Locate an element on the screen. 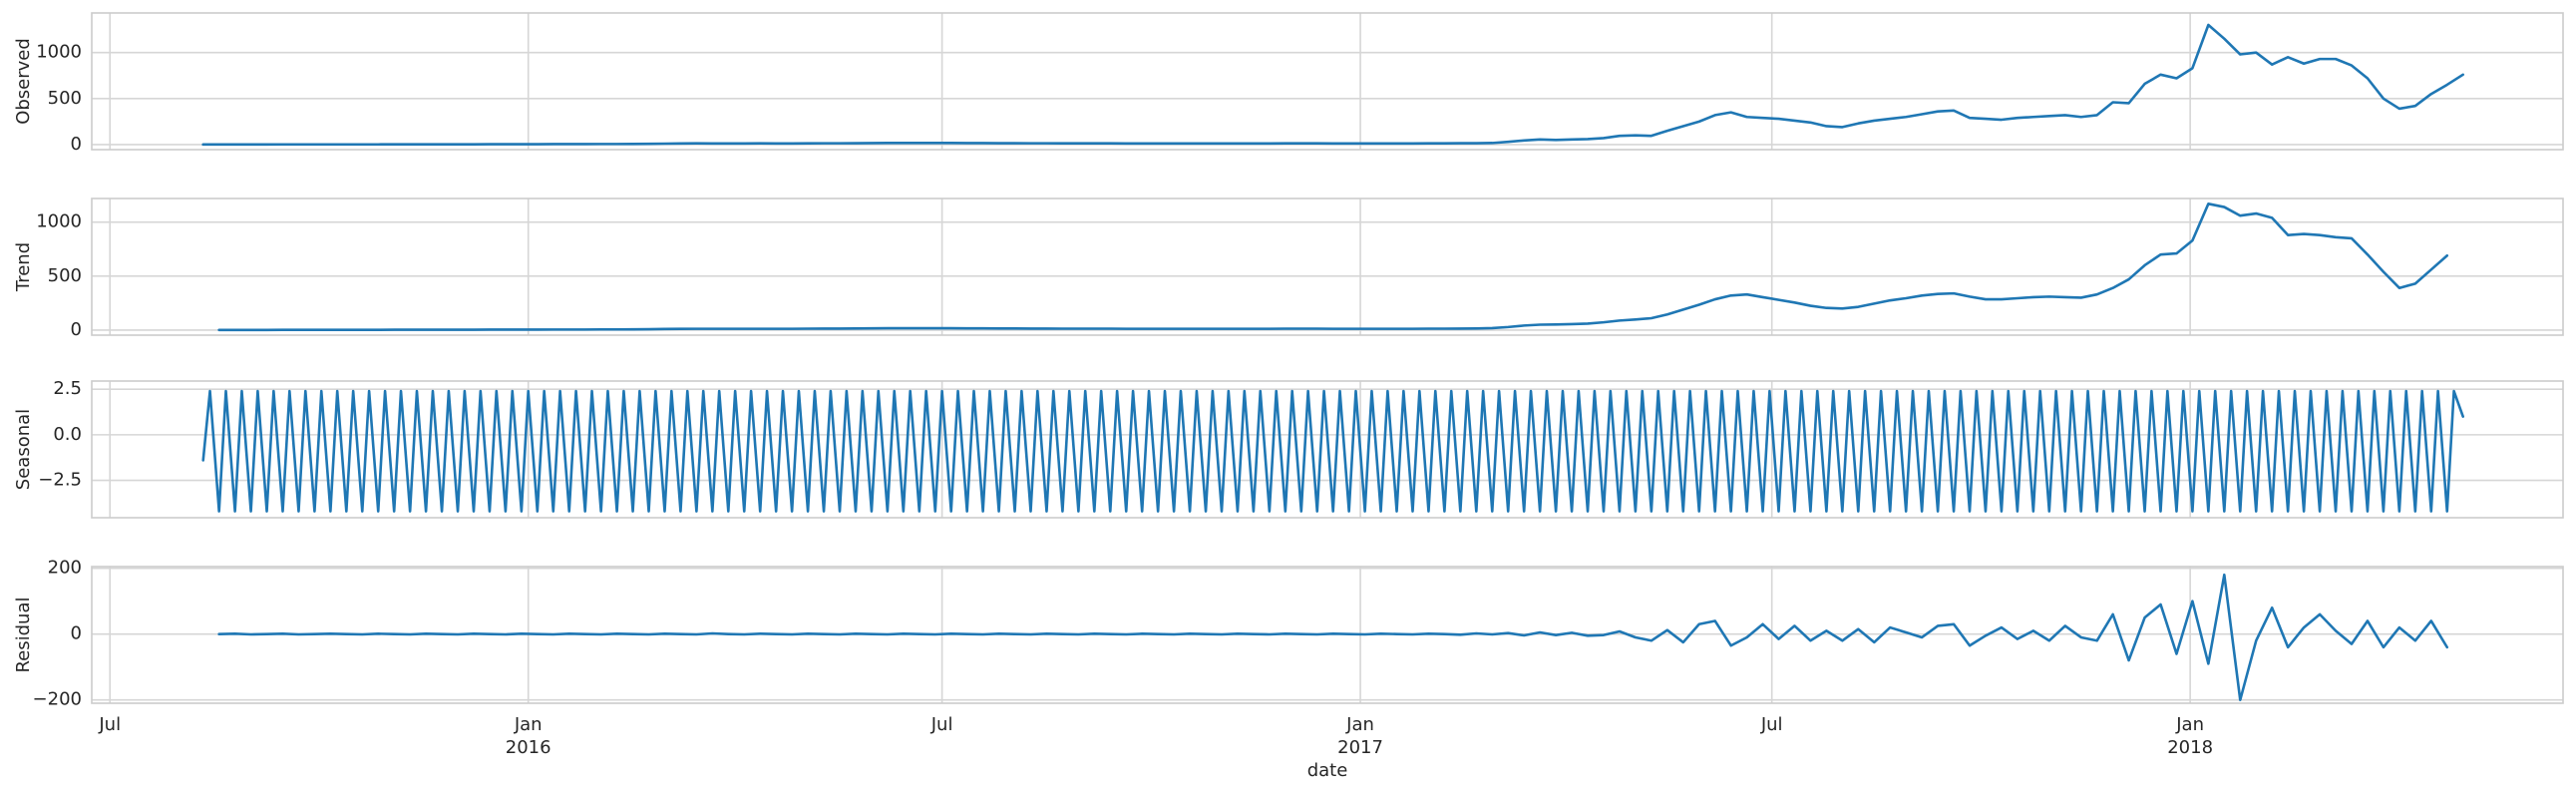 This screenshot has height=797, width=2576. y-tick-label: −2.5 is located at coordinates (60, 480).